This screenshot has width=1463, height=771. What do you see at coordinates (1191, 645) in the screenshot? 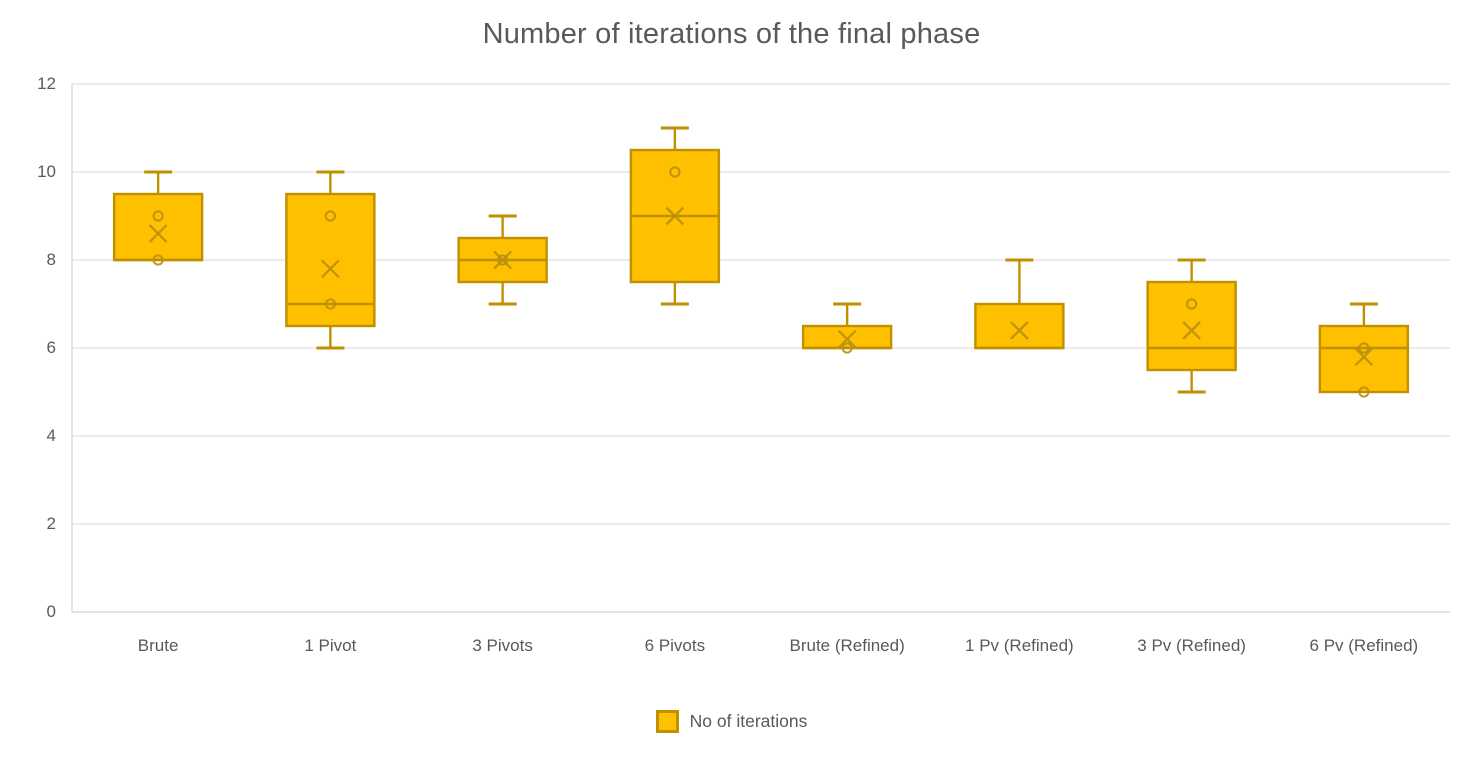
I see `x-category-label-6: 3 Pv (Refined)` at bounding box center [1191, 645].